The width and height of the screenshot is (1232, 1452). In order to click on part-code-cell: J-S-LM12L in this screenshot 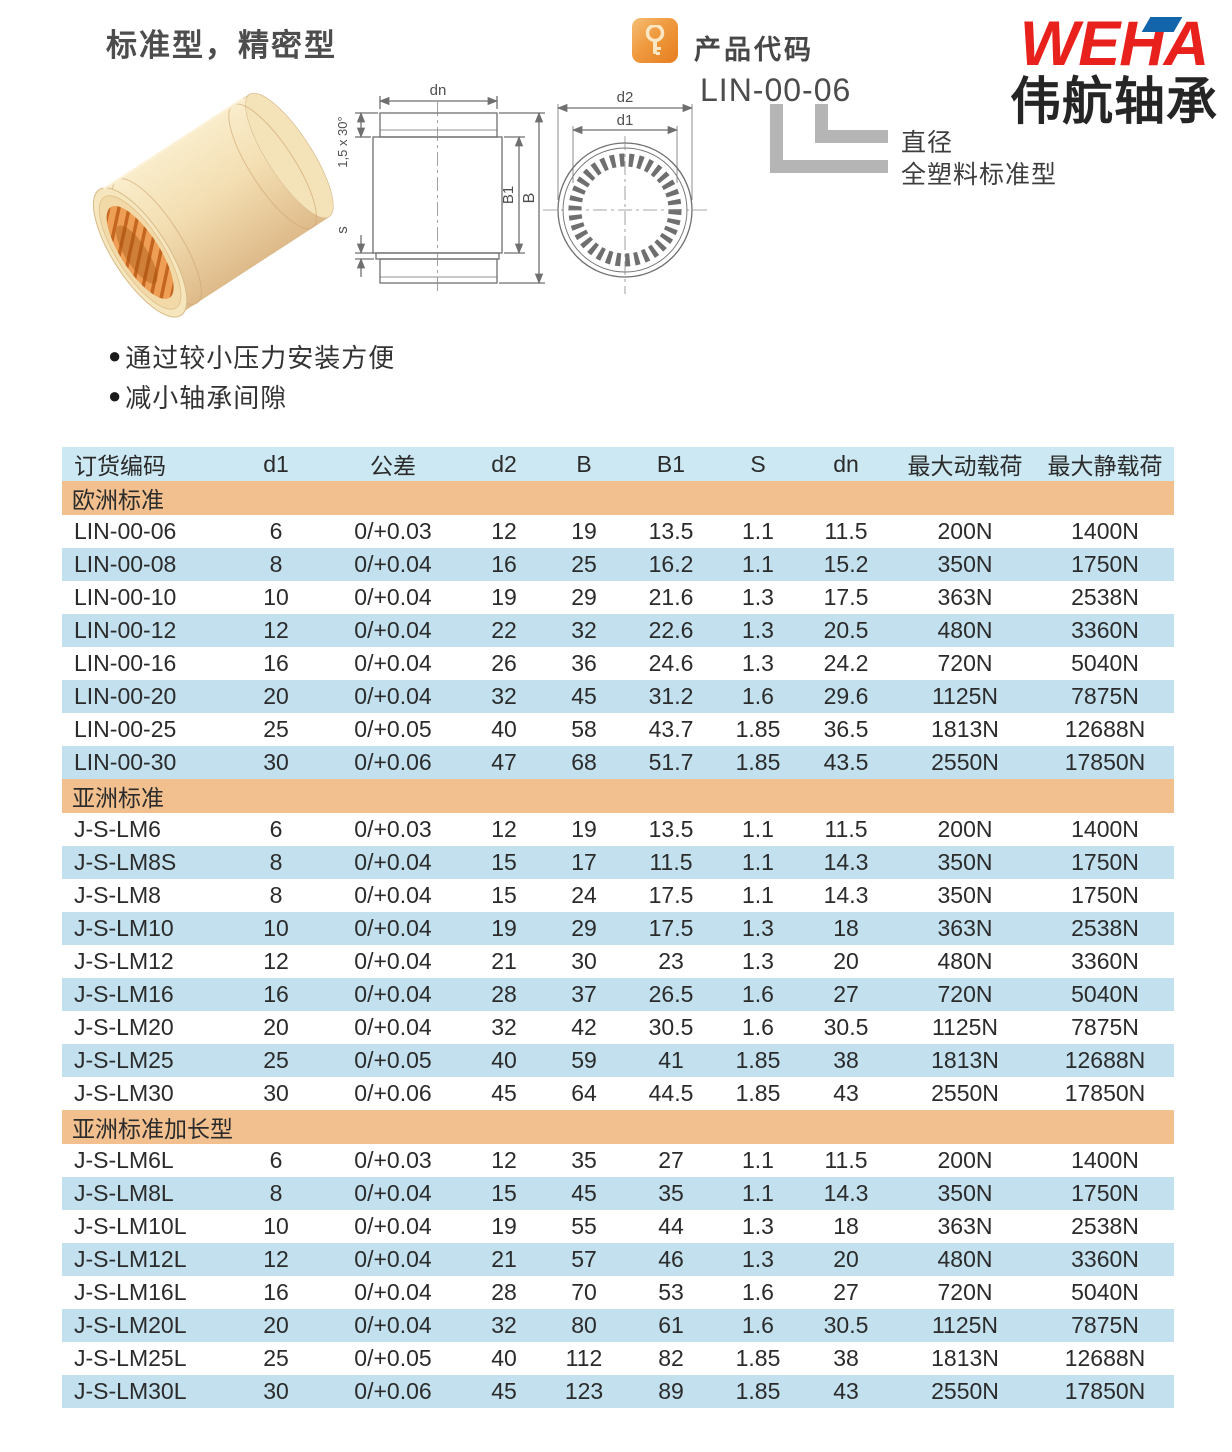, I will do `click(146, 1259)`.